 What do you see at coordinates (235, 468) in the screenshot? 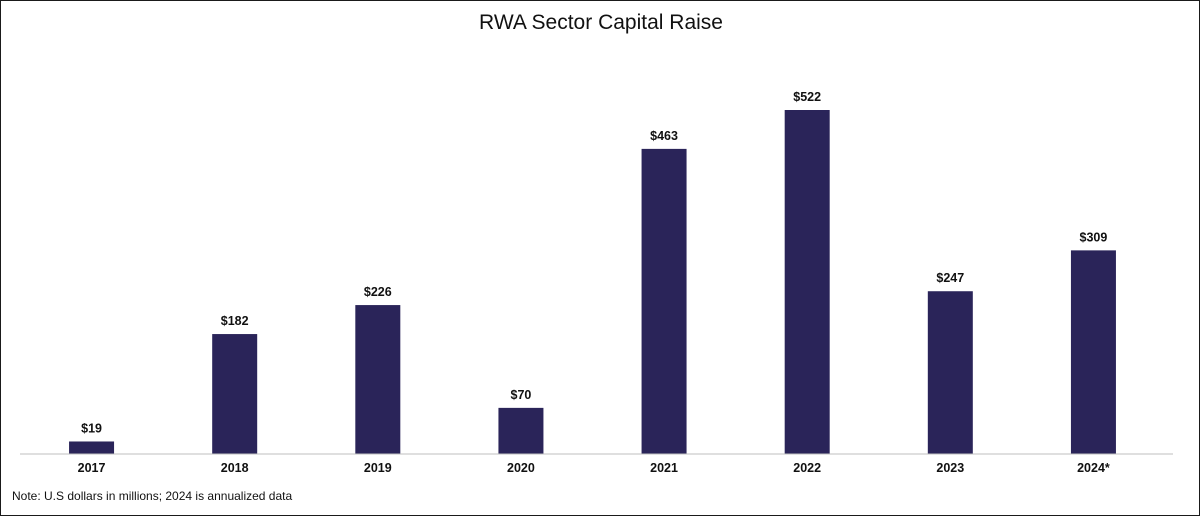
I see `x-tick-label-1: 2018` at bounding box center [235, 468].